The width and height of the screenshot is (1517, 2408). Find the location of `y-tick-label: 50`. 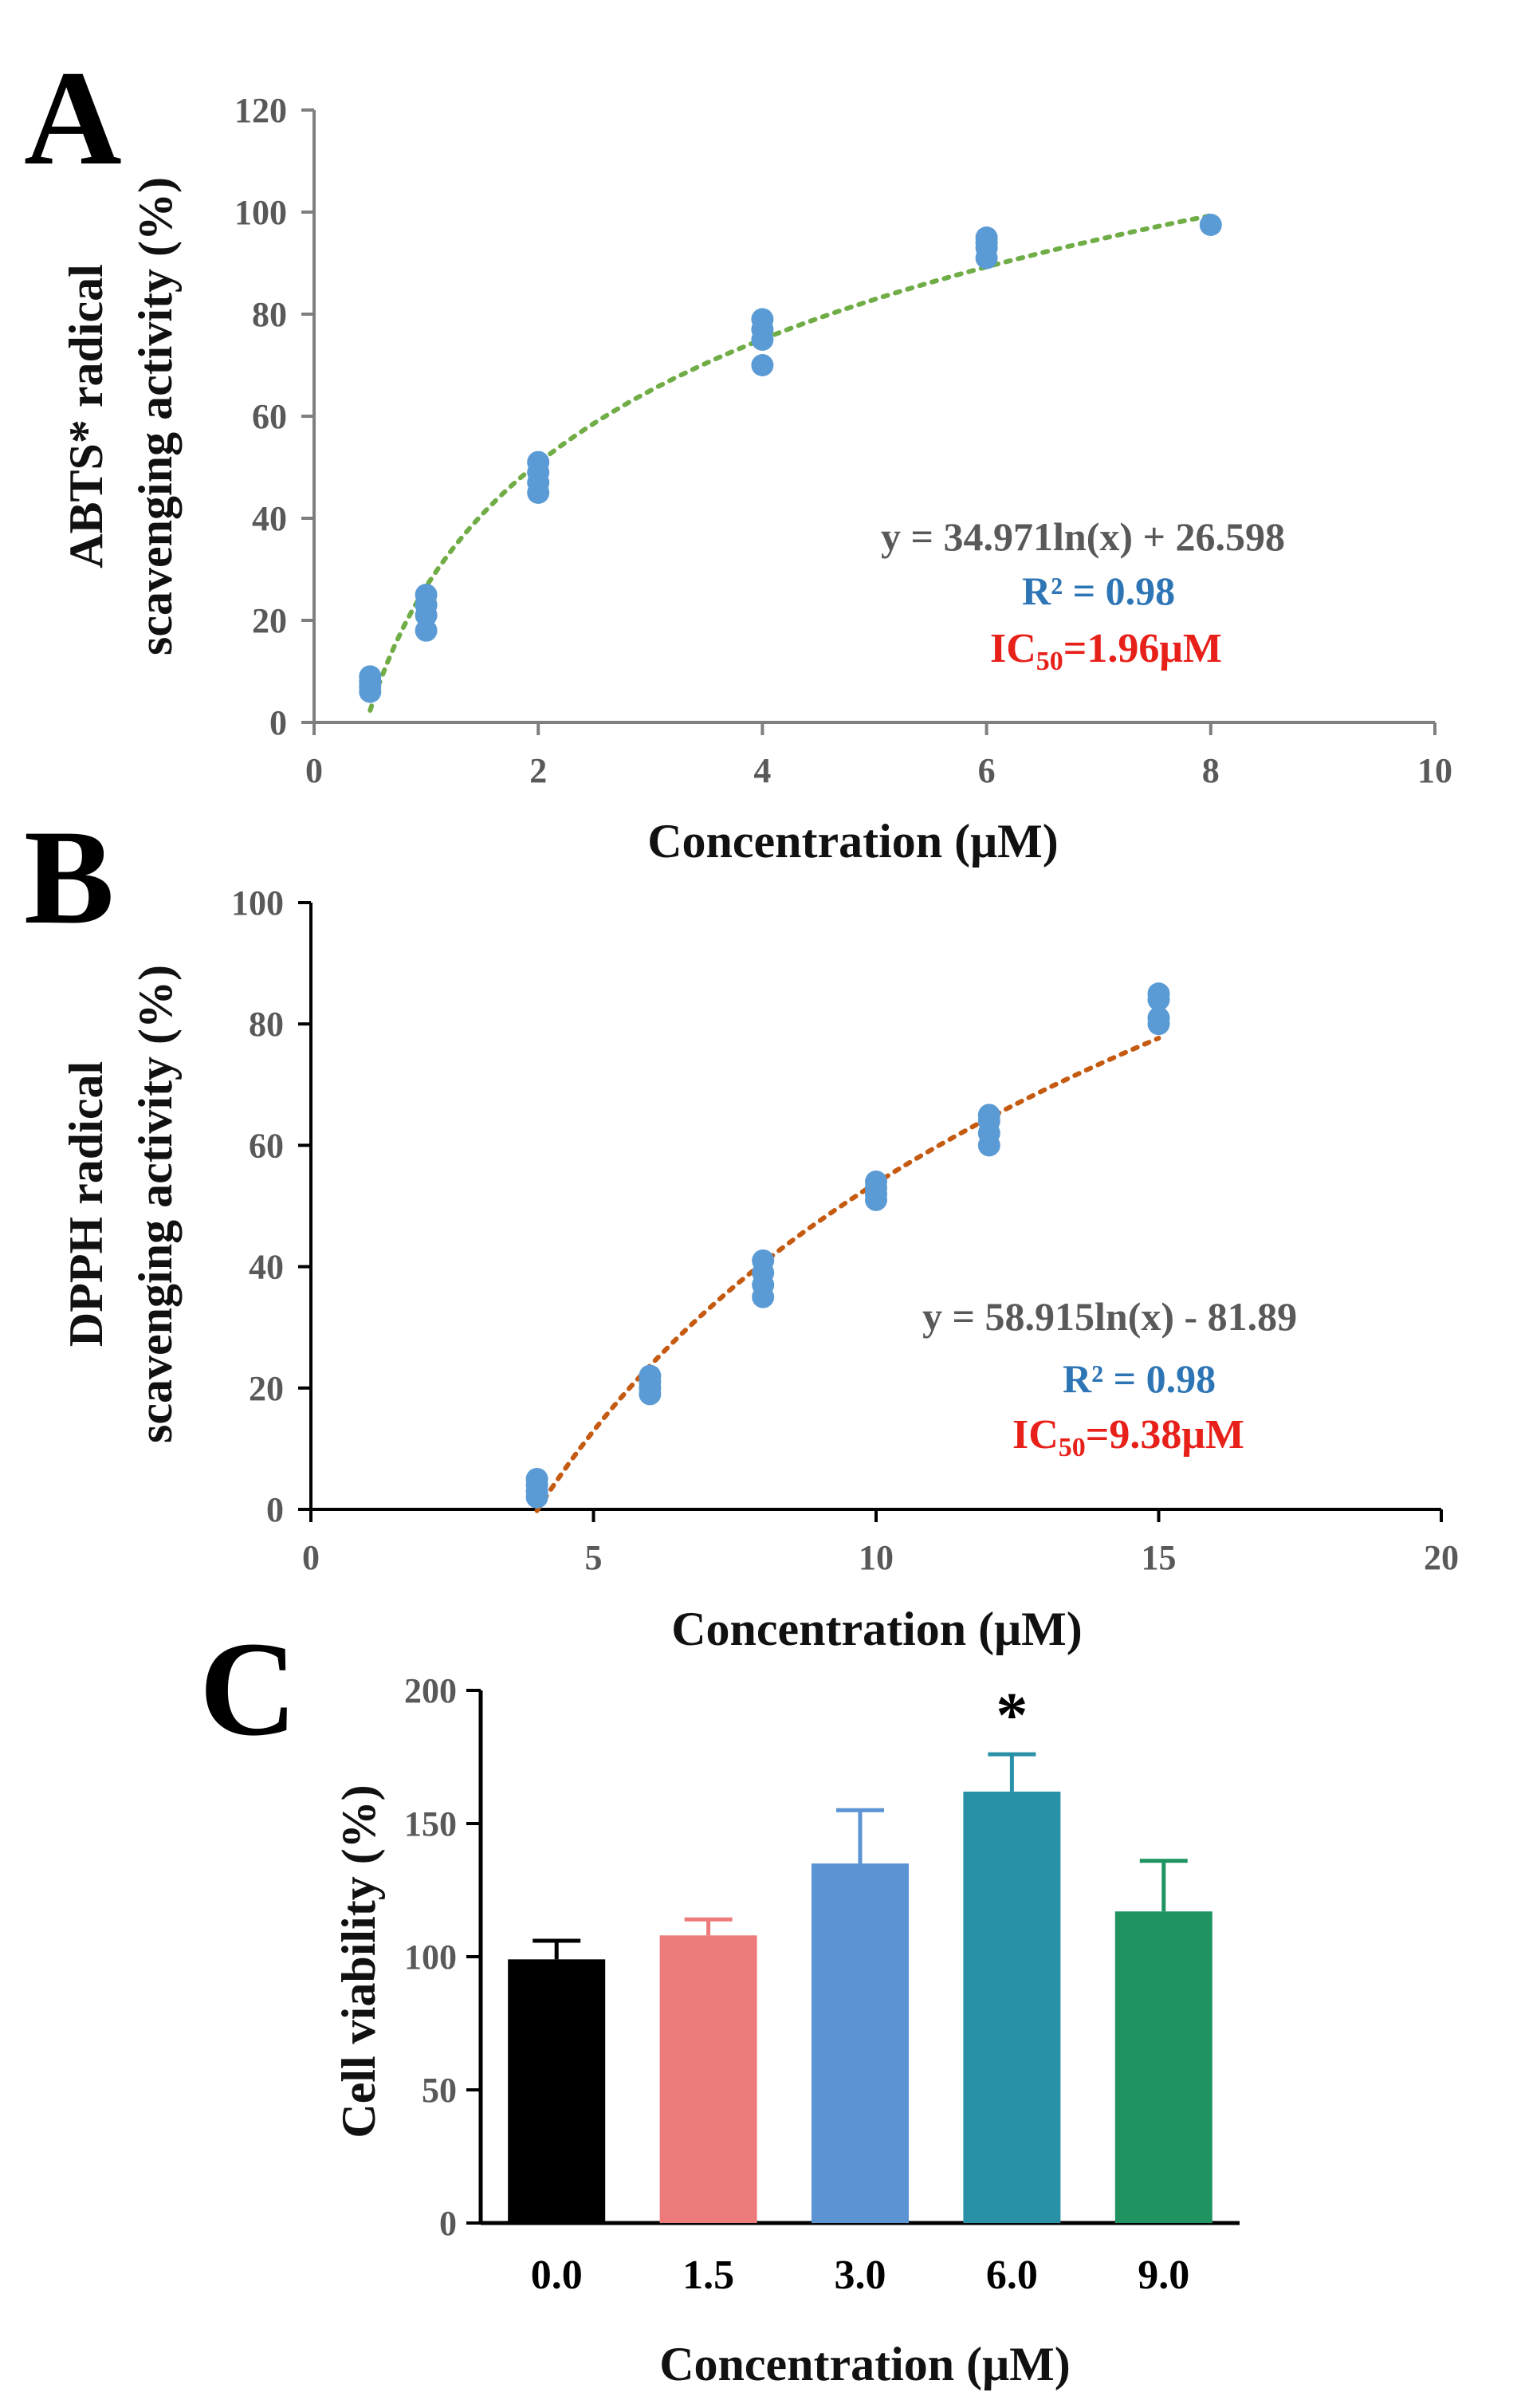

y-tick-label: 50 is located at coordinates (439, 2090).